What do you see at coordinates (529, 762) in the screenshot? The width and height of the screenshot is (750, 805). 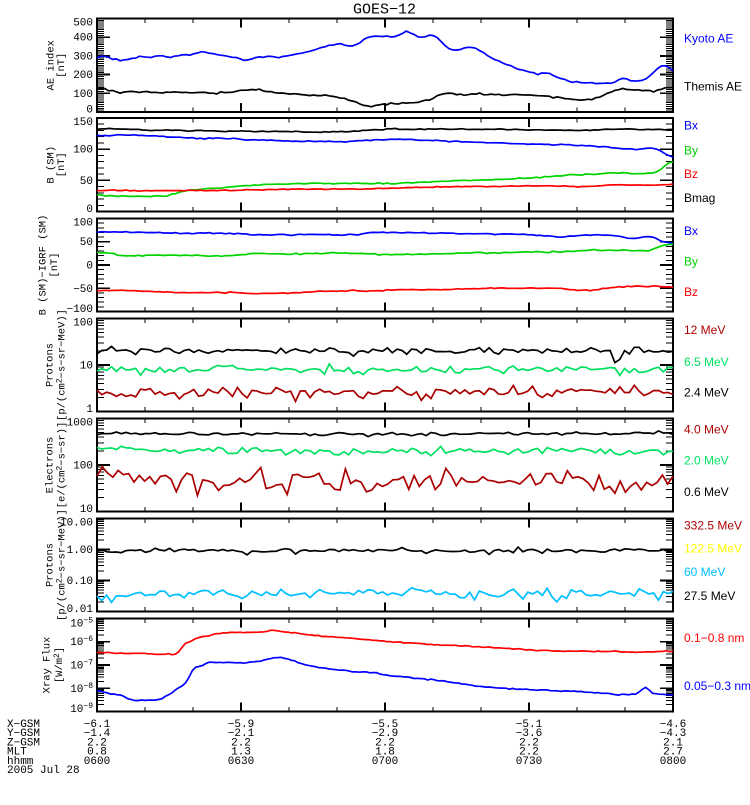 I see `svg-text: 0730` at bounding box center [529, 762].